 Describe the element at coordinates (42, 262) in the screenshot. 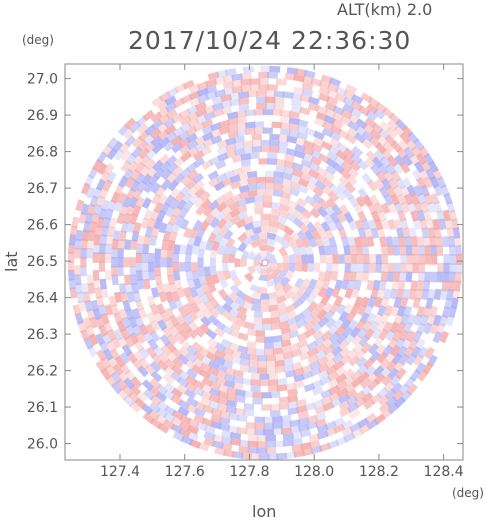

I see `y-tick-label: 26.5` at that location.